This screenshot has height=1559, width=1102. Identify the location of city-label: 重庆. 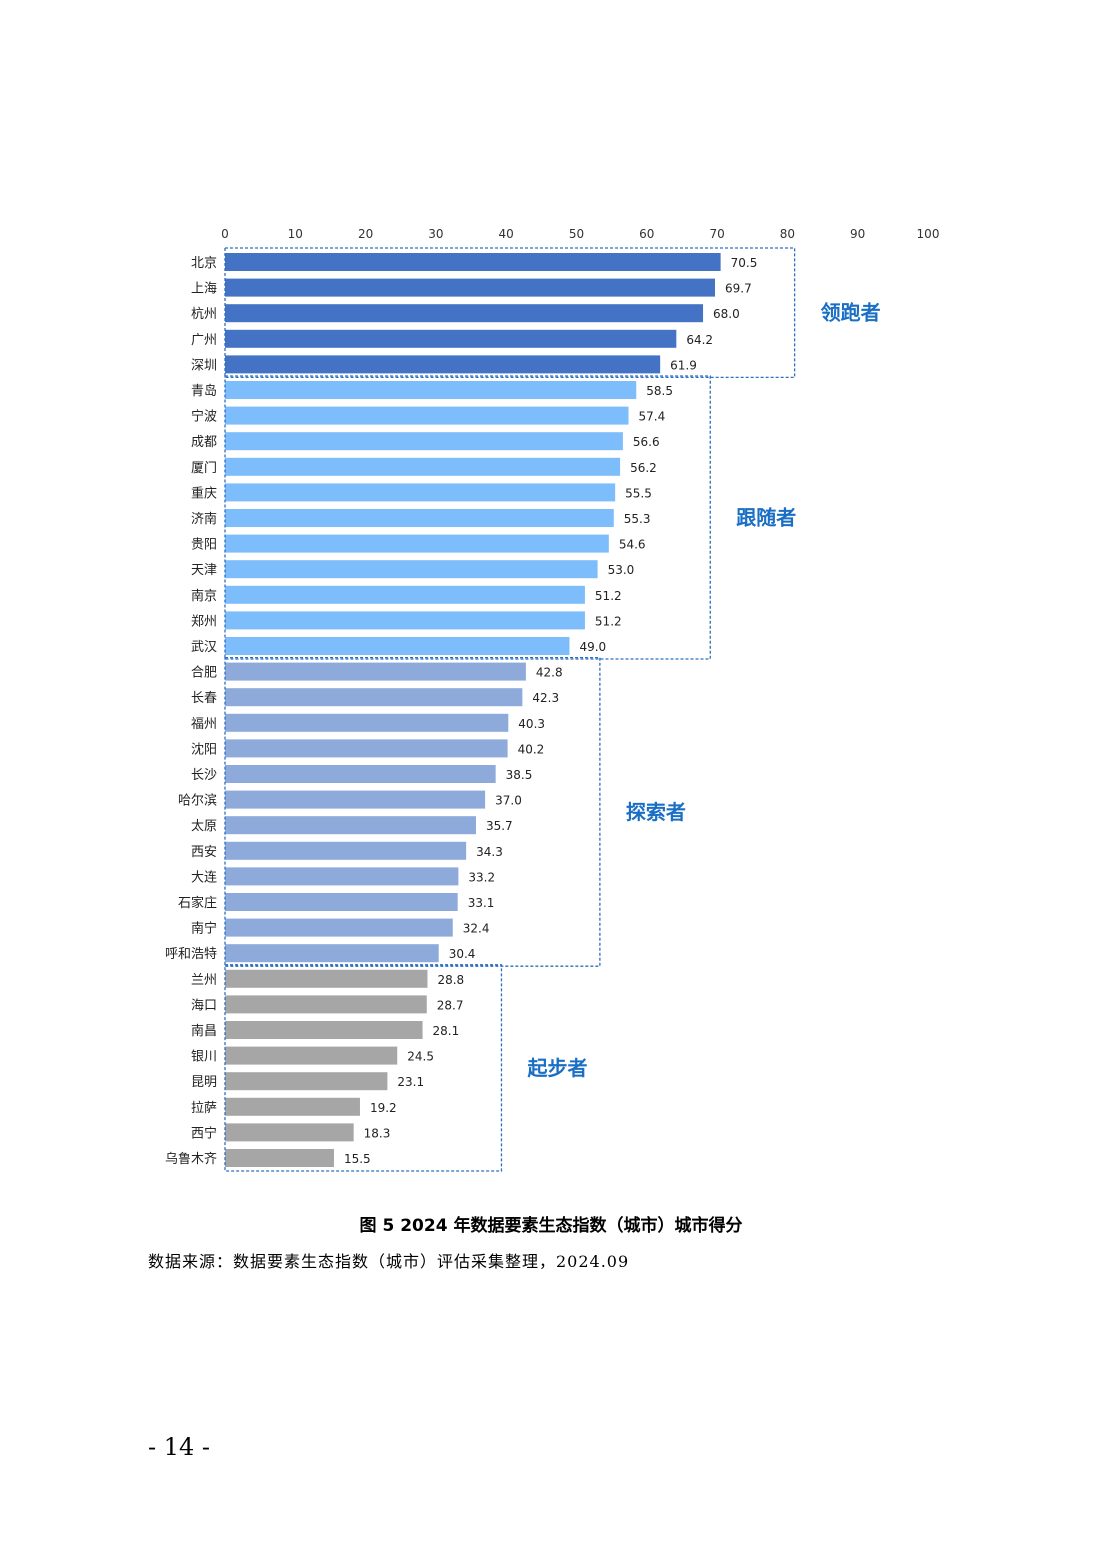
(204, 493).